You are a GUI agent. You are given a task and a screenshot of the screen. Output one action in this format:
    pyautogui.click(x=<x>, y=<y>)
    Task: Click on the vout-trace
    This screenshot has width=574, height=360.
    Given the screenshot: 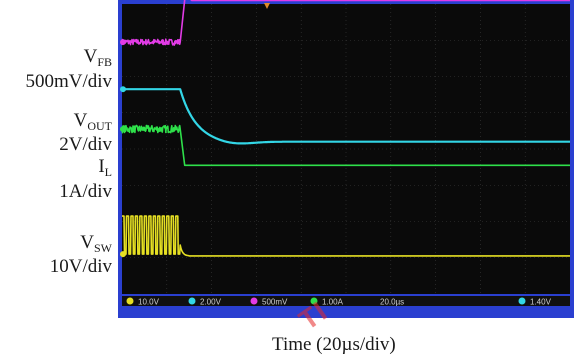 What is the action you would take?
    pyautogui.click(x=346, y=116)
    